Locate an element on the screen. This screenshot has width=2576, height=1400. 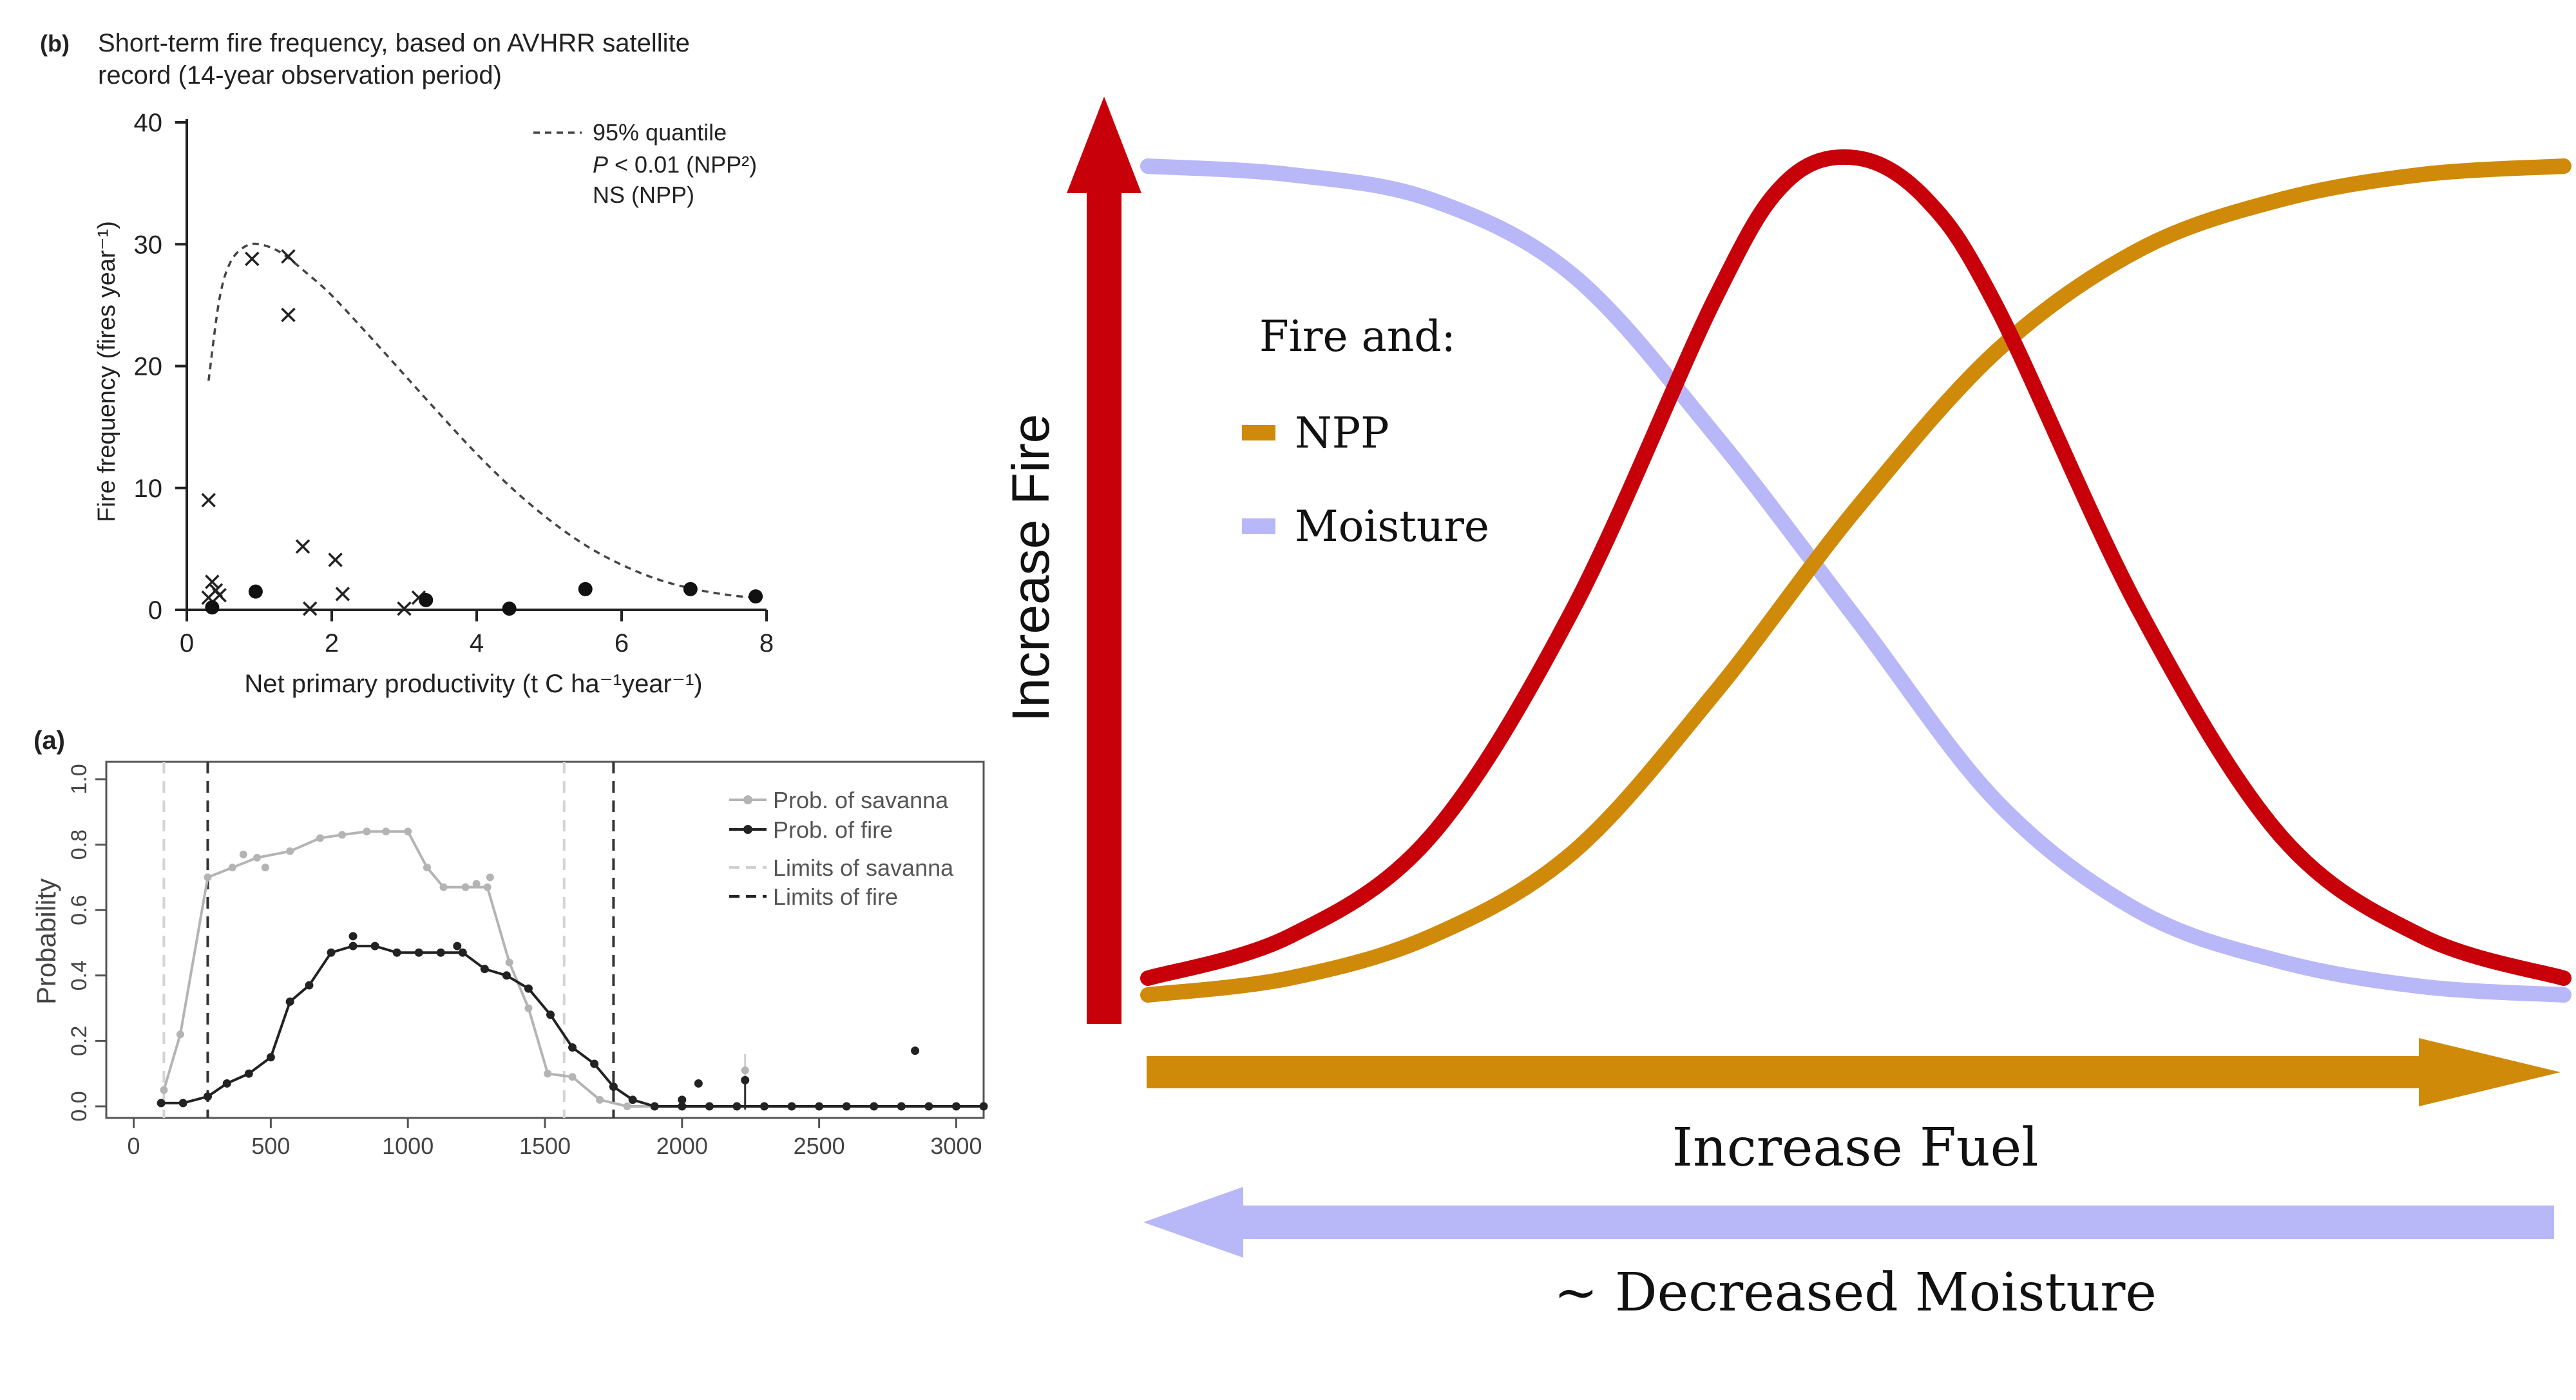
panel-a-xtick-label: 0 is located at coordinates (134, 1146).